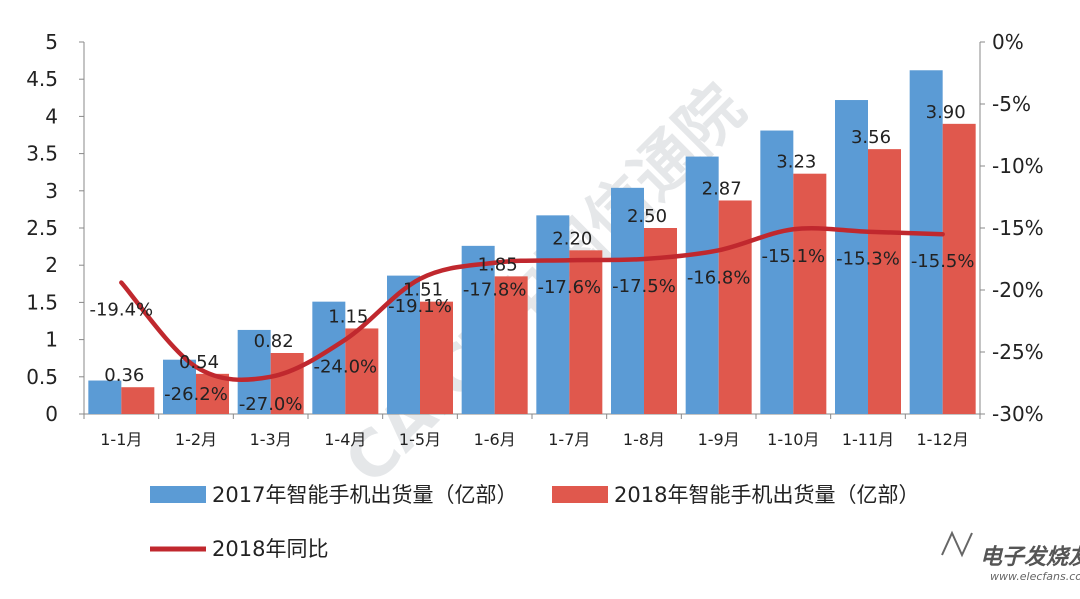 Image resolution: width=1080 pixels, height=599 pixels. Describe the element at coordinates (345, 439) in the screenshot. I see `x-tick-label: 1-4月` at that location.